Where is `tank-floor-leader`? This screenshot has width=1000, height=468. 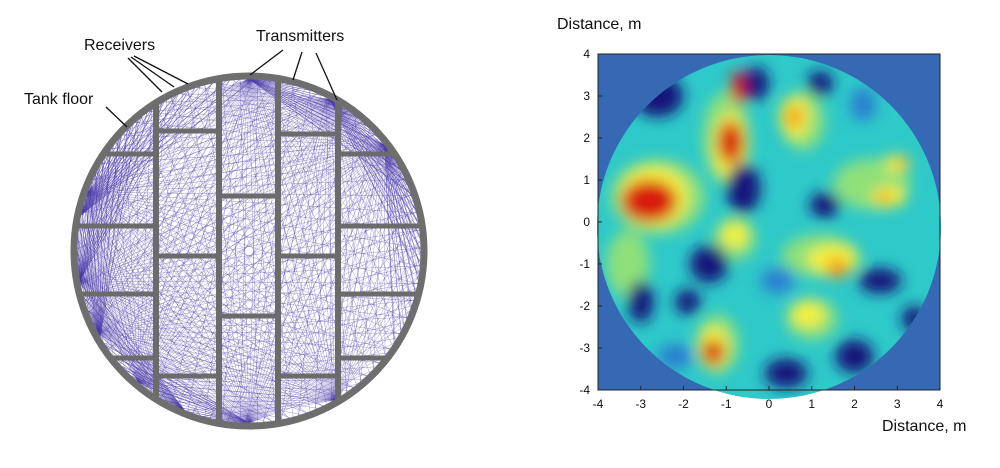
tank-floor-leader is located at coordinates (116, 117).